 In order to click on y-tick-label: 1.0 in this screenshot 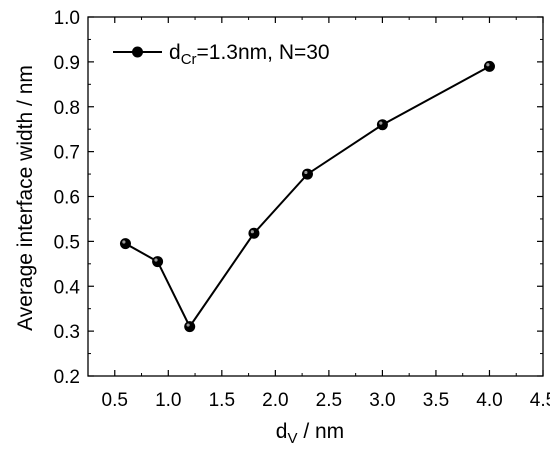, I will do `click(67, 18)`.